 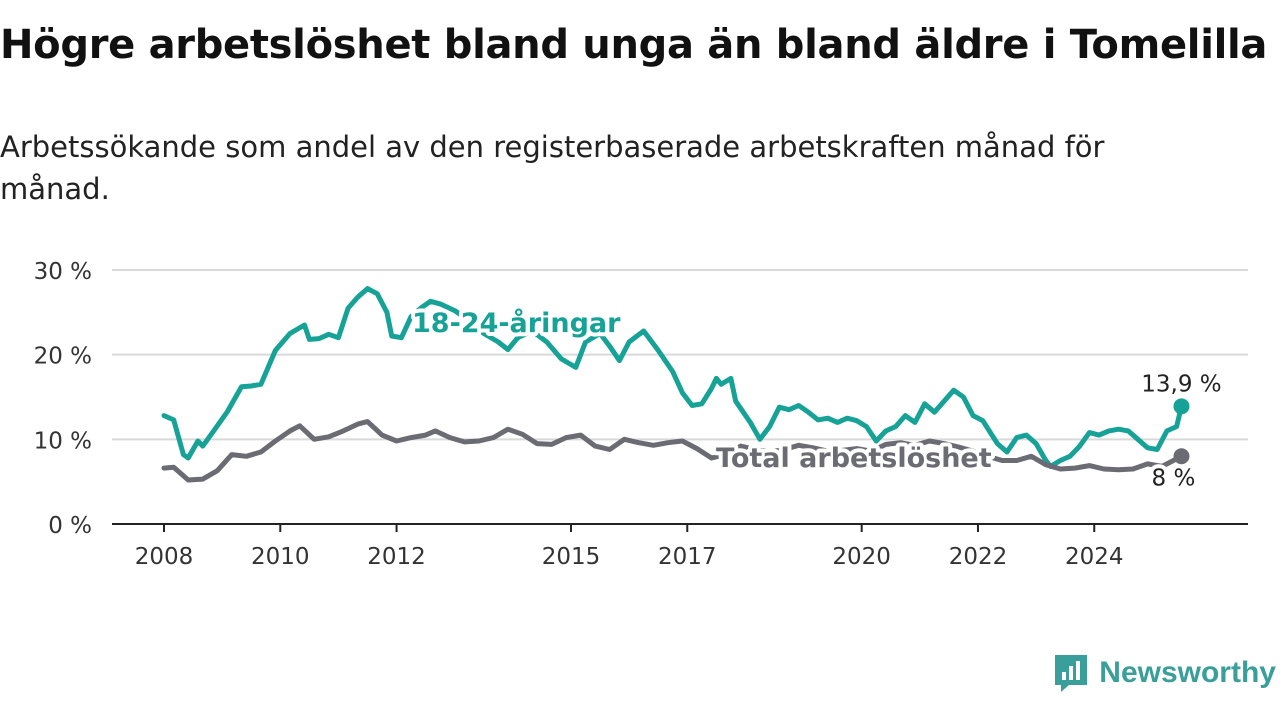 What do you see at coordinates (280, 557) in the screenshot?
I see `x-tick-label: 2010` at bounding box center [280, 557].